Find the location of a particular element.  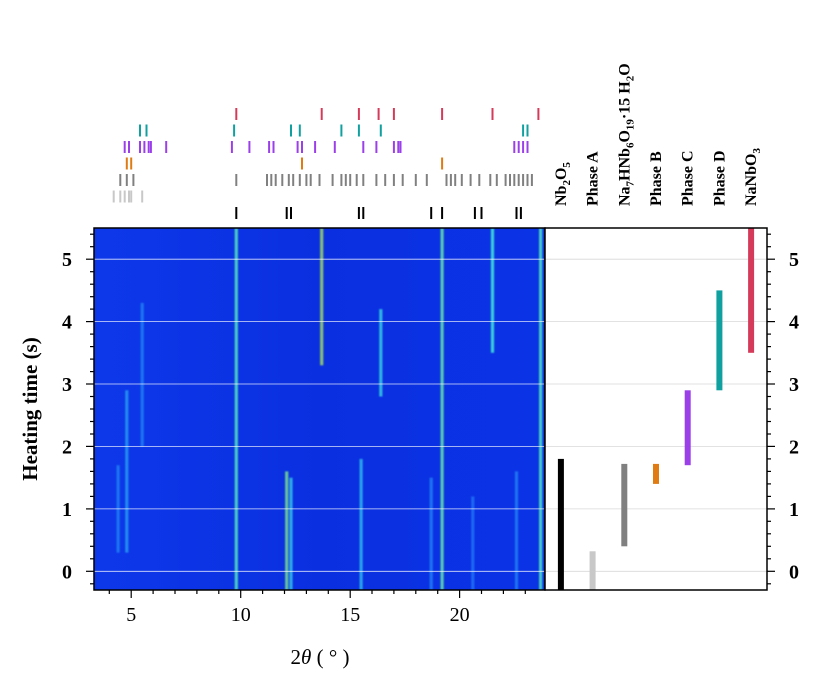

phase-label-5: Phase D is located at coordinates (719, 178).